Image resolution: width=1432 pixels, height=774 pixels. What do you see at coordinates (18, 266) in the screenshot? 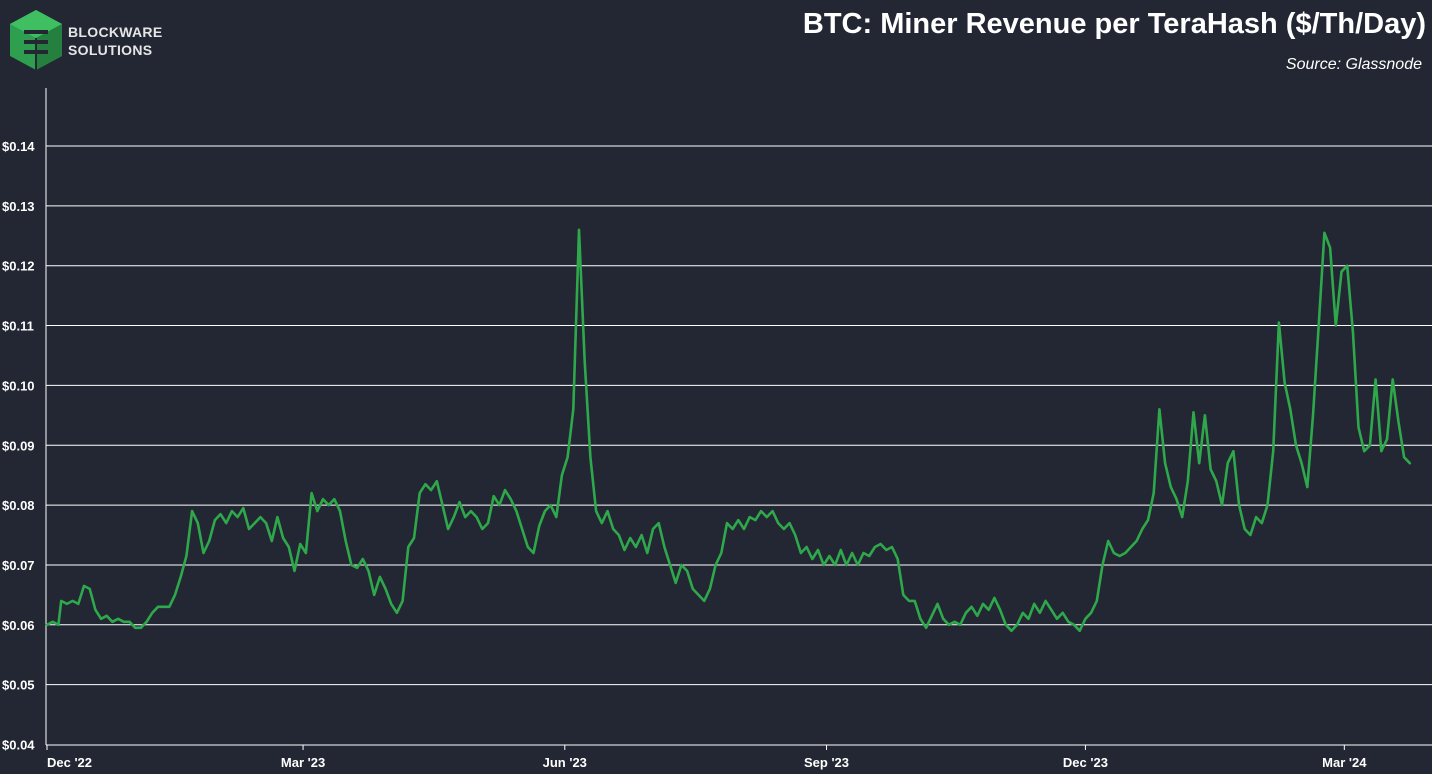
I see `y-tick-label: $0.12` at bounding box center [18, 266].